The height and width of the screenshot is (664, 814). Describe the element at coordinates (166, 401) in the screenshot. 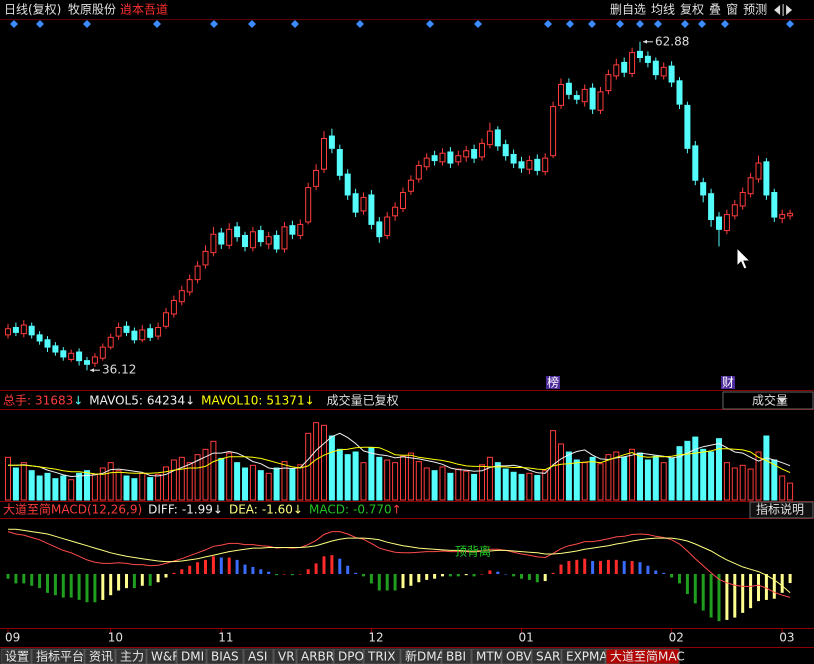

I see `legend-value: 64234` at that location.